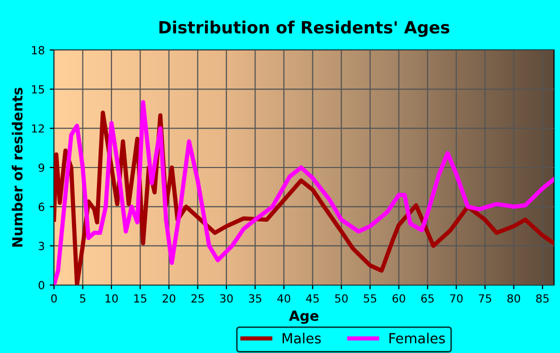  What do you see at coordinates (542, 298) in the screenshot?
I see `x-tick-label: 85` at bounding box center [542, 298].